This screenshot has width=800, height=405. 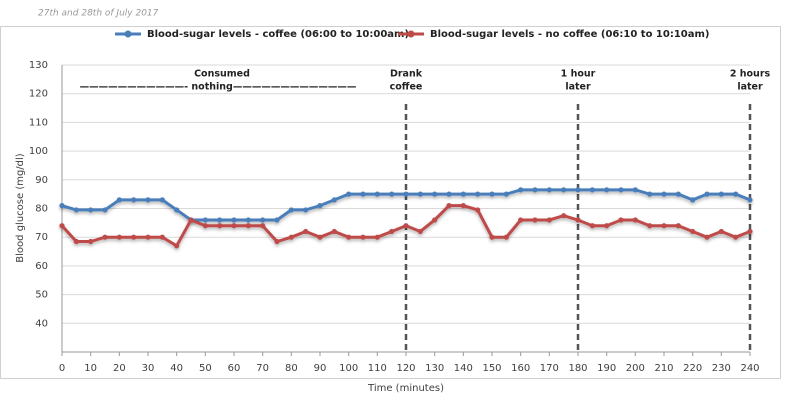 What do you see at coordinates (463, 368) in the screenshot?
I see `x-tick-label: 140` at bounding box center [463, 368].